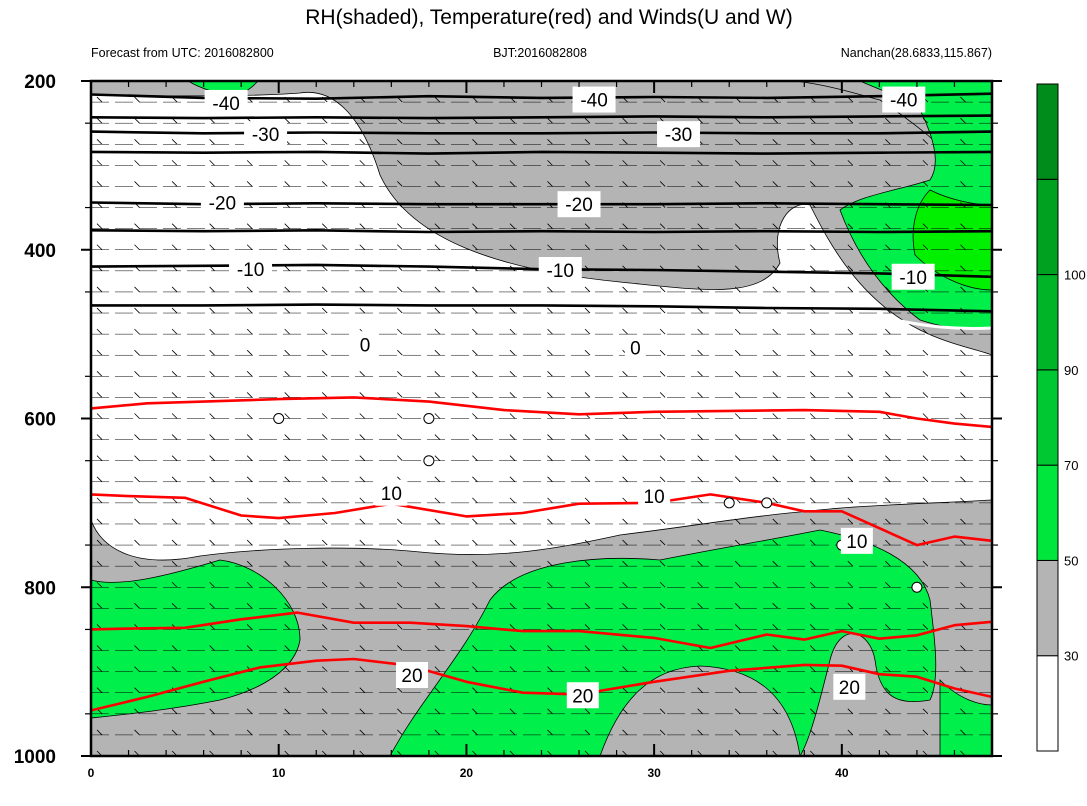 The image size is (1087, 806). Describe the element at coordinates (849, 688) in the screenshot. I see `contour-label: 20` at that location.